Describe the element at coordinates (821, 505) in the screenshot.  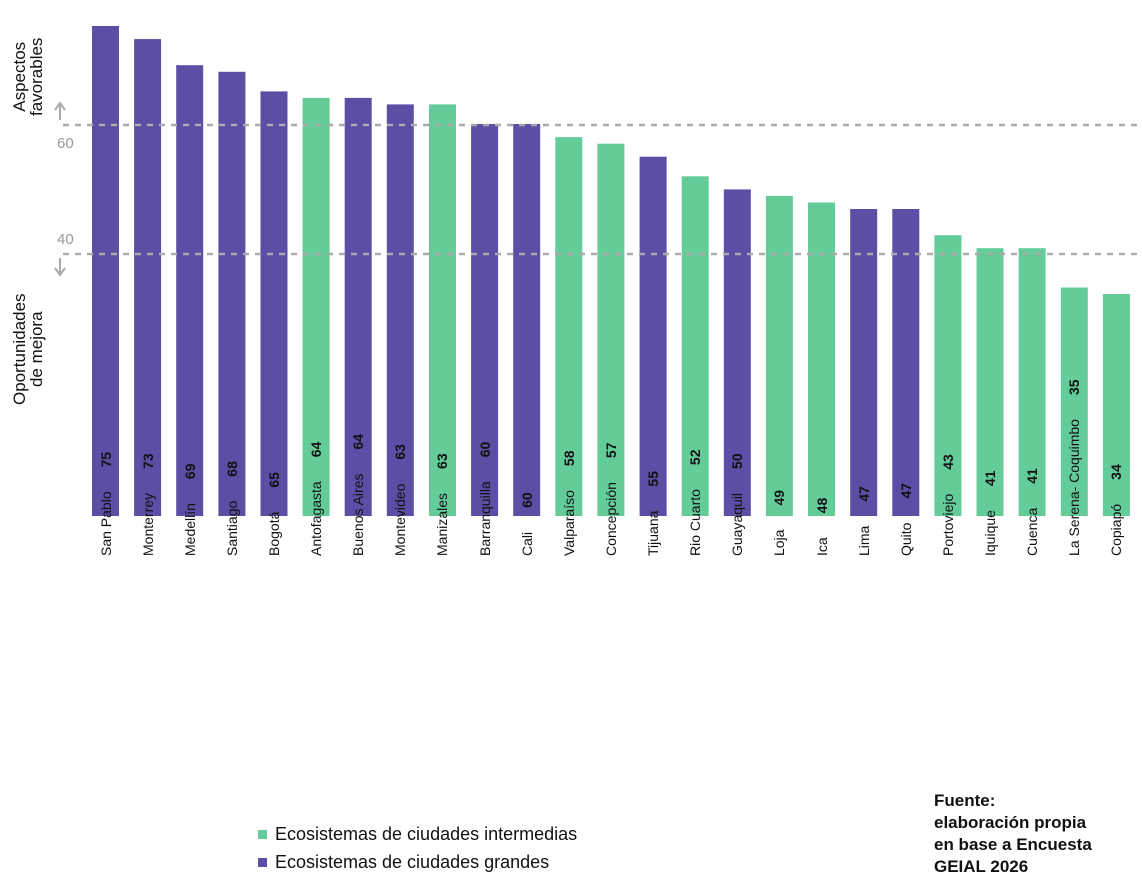
I see `data-label: 48` at that location.